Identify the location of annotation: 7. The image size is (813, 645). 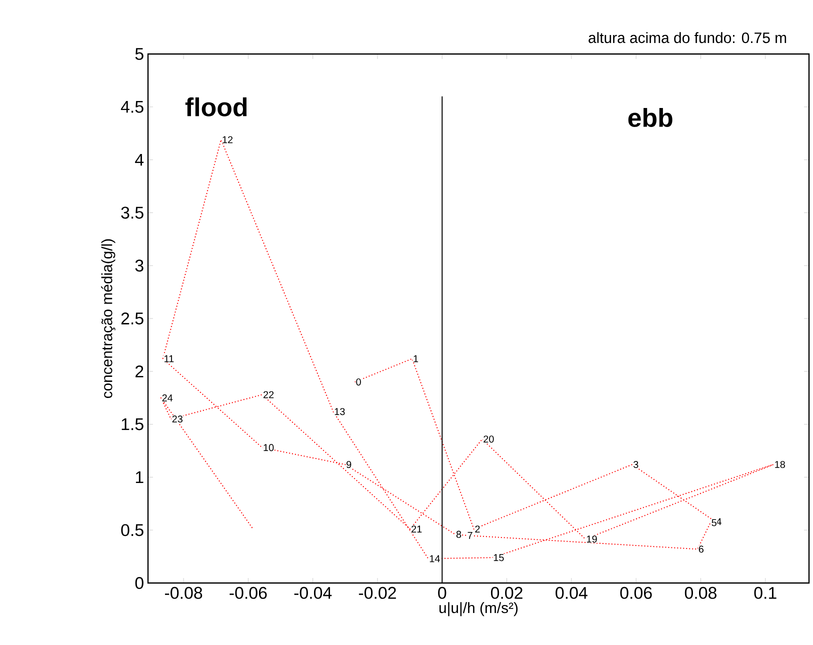
(470, 535).